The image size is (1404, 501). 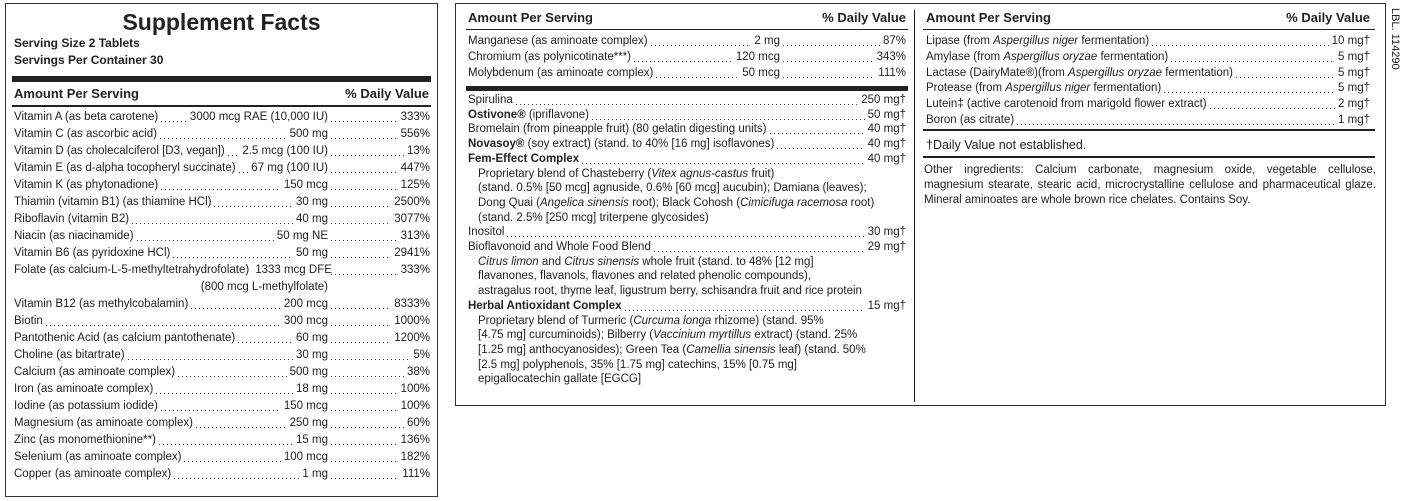 What do you see at coordinates (86, 117) in the screenshot?
I see `nutrient-name: Vitamin A (as beta carotene)` at bounding box center [86, 117].